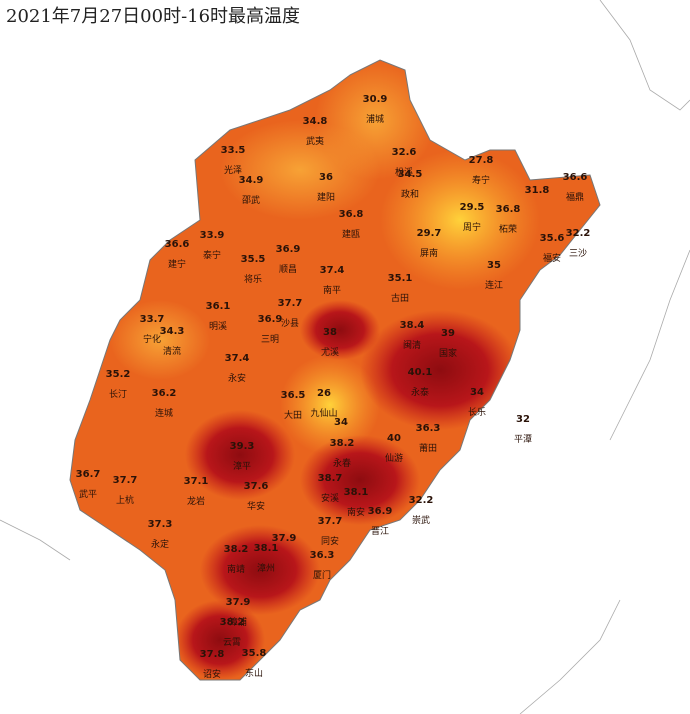  What do you see at coordinates (270, 339) in the screenshot?
I see `station-name: 三明` at bounding box center [270, 339].